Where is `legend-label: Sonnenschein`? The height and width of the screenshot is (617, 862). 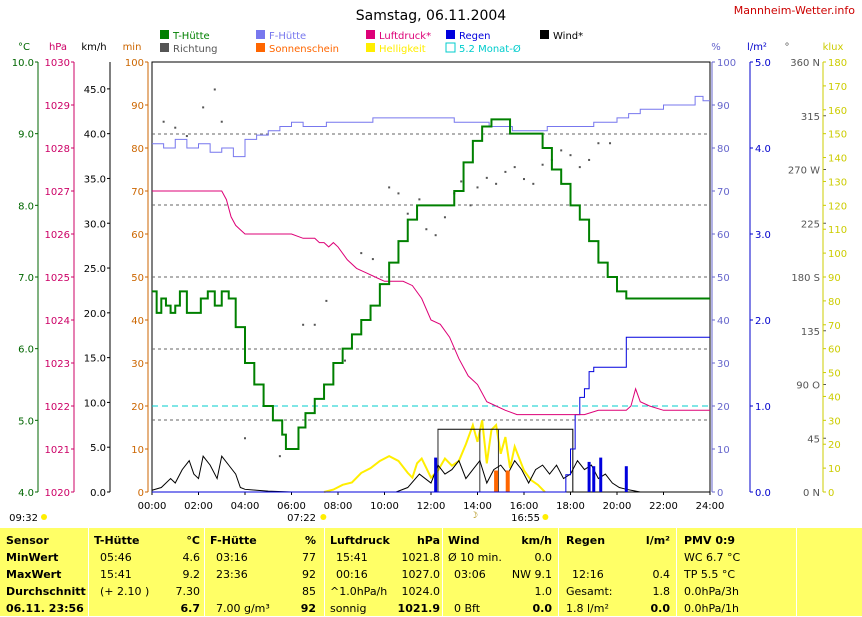
legend-label: Sonnenschein is located at coordinates (304, 49).